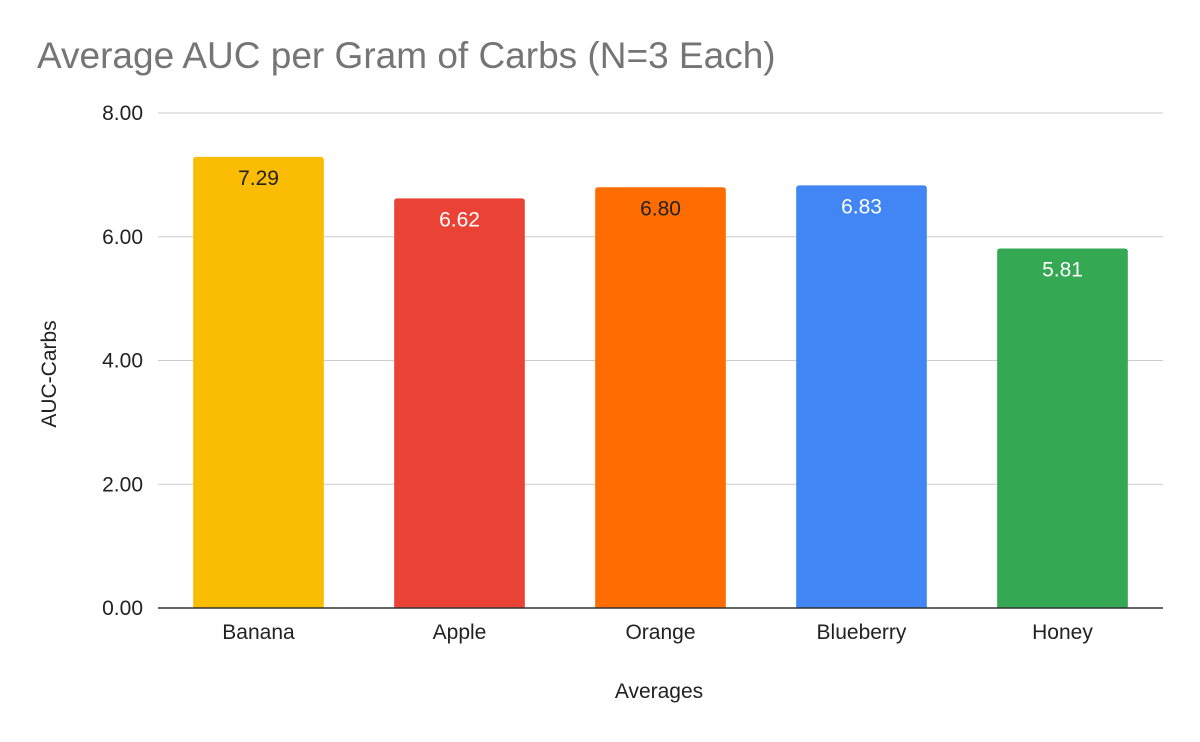 Image resolution: width=1200 pixels, height=742 pixels. I want to click on x-axis-ticks: Banana Apple Orange Blueberry Honey, so click(657, 632).